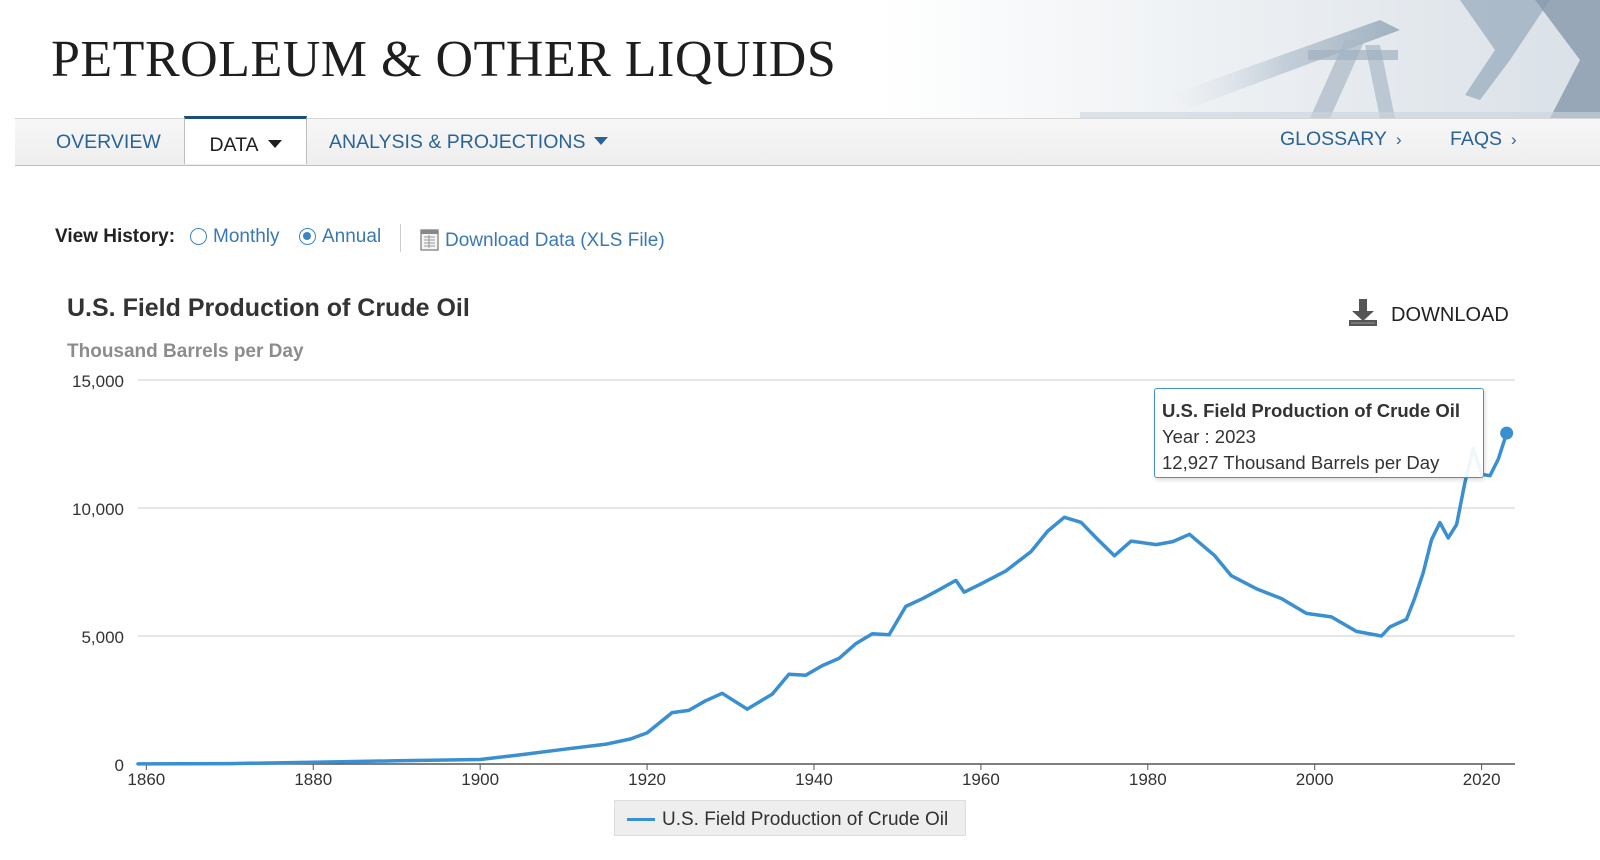  What do you see at coordinates (981, 779) in the screenshot?
I see `x-tick-label: 1960` at bounding box center [981, 779].